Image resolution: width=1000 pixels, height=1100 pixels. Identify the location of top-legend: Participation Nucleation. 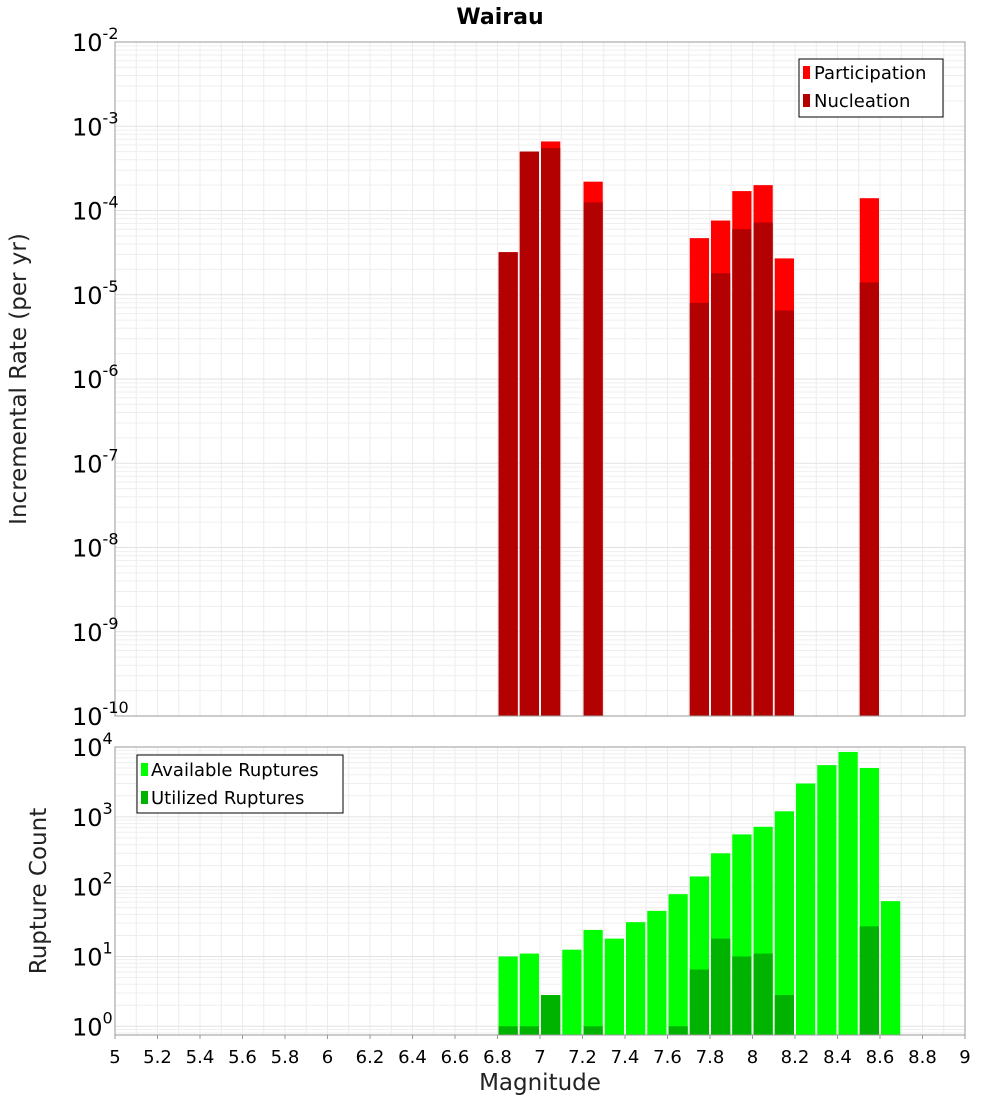
(871, 88).